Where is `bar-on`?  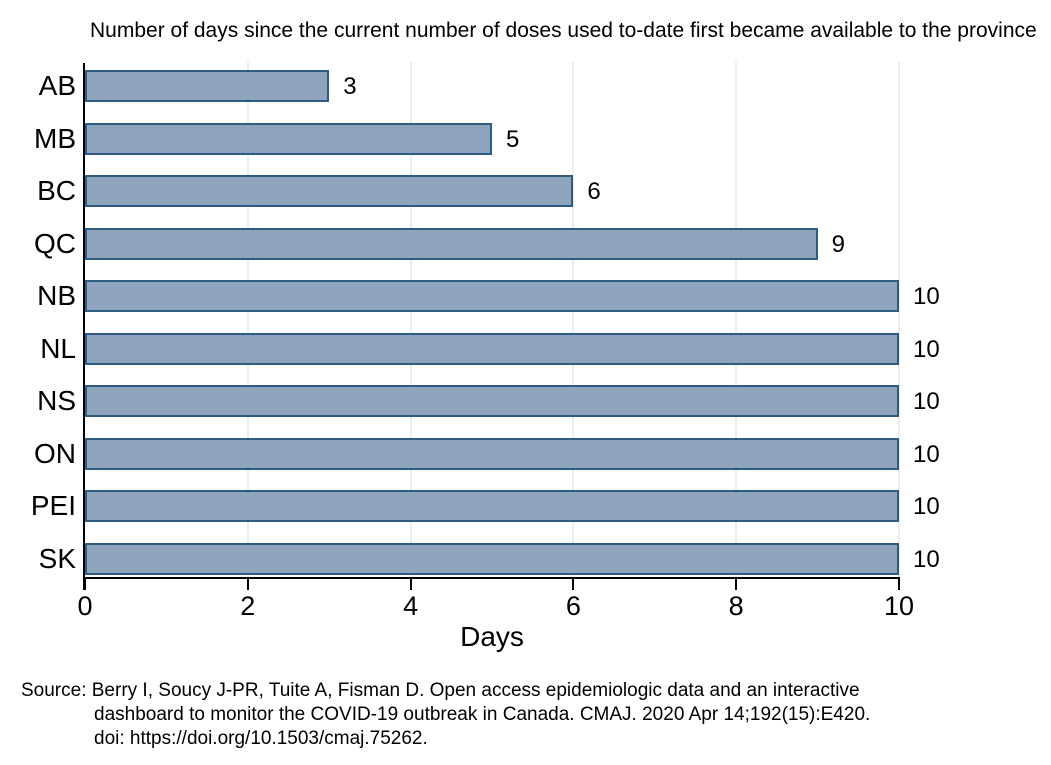
bar-on is located at coordinates (492, 453).